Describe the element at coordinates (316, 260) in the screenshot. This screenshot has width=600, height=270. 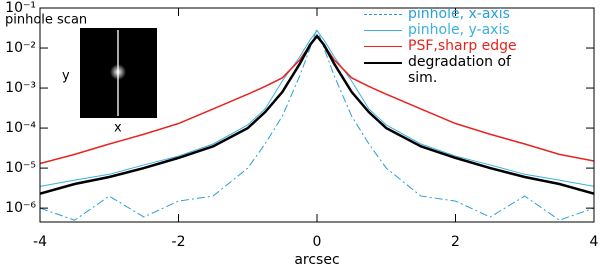
I see `x-axis-label: arcsec` at that location.